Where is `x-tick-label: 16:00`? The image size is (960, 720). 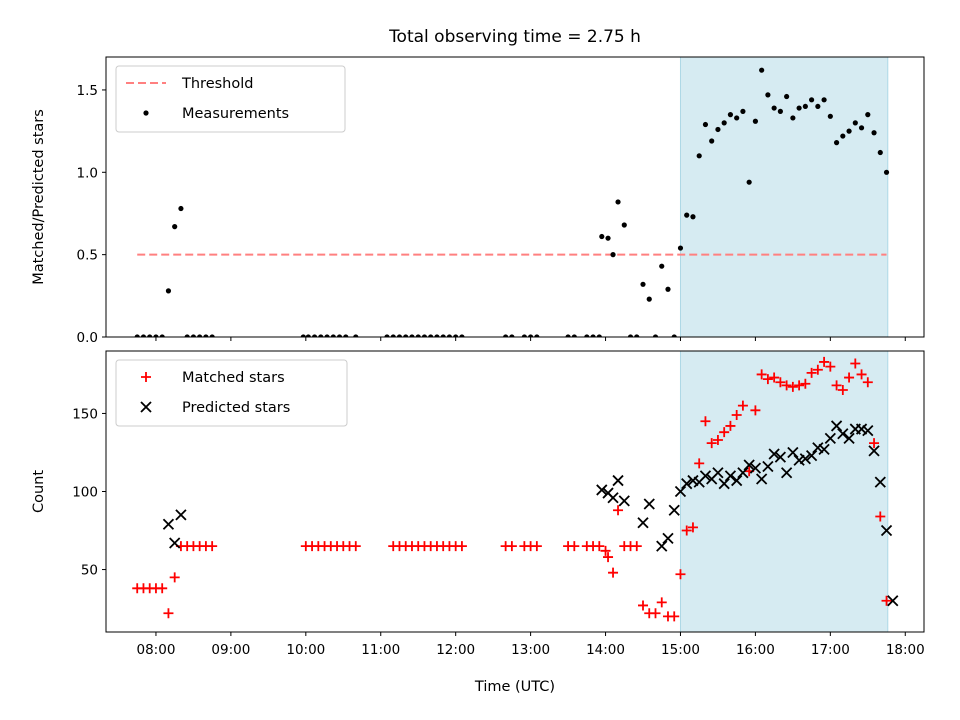 x-tick-label: 16:00 is located at coordinates (755, 650).